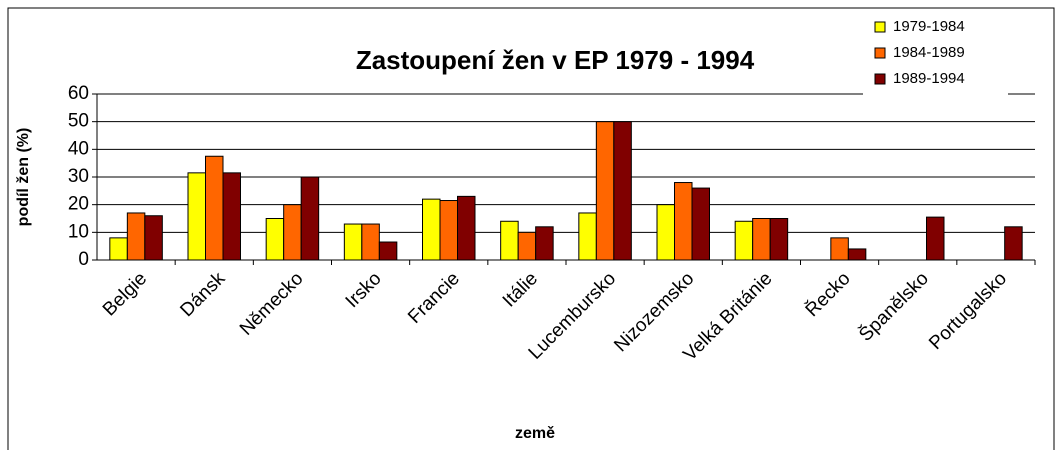  I want to click on y-axis-label: podíl žen (%), so click(23, 177).